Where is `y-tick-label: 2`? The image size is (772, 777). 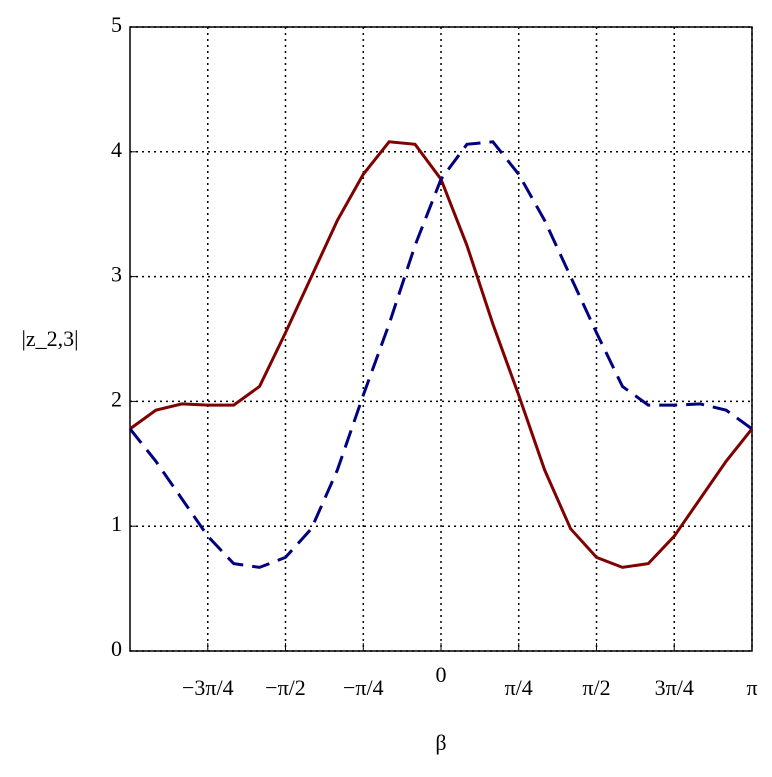
y-tick-label: 2 is located at coordinates (116, 398).